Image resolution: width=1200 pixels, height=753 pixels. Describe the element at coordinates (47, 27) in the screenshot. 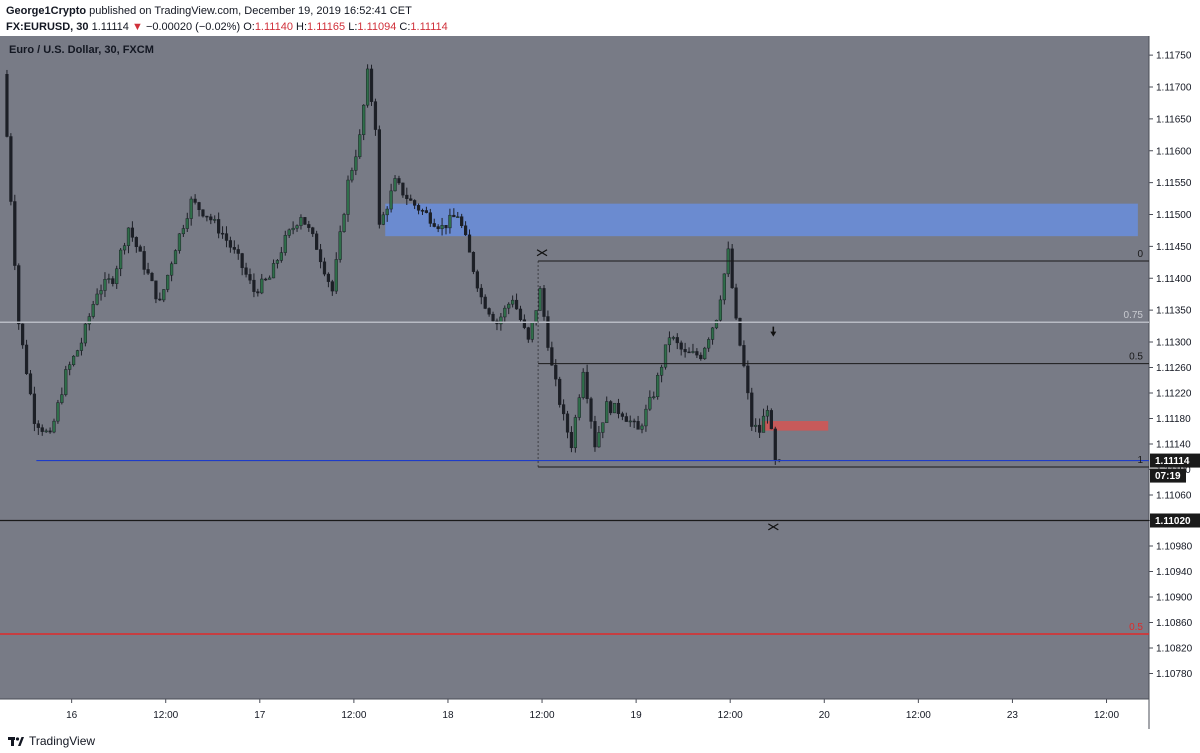

I see `symbol-label: FX:EURUSD, 30` at that location.